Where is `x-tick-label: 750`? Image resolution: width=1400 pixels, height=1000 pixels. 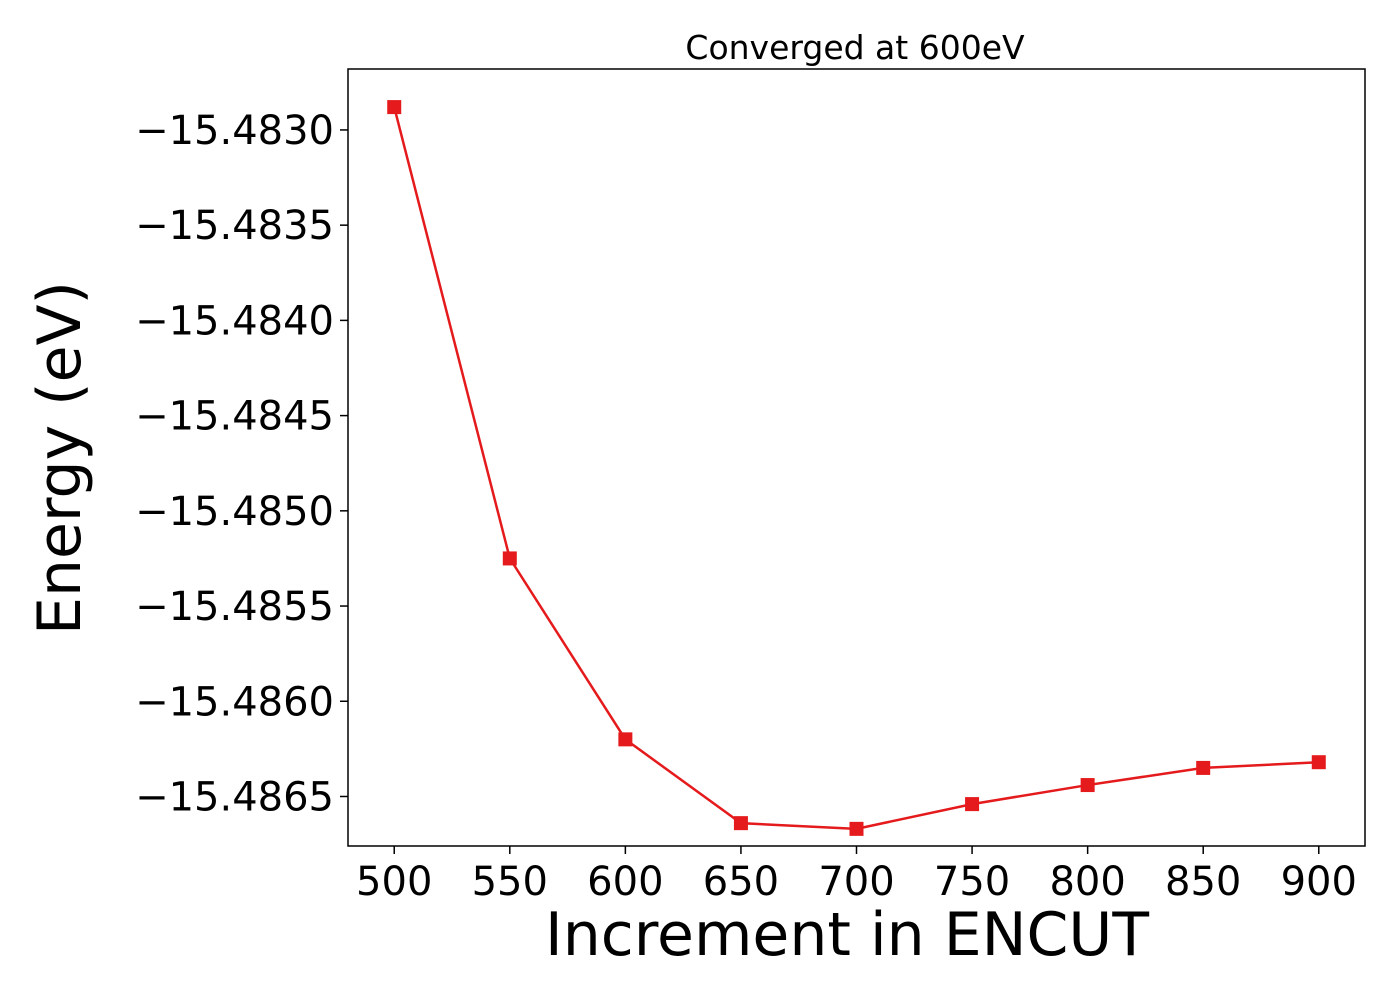
x-tick-label: 750 is located at coordinates (972, 882).